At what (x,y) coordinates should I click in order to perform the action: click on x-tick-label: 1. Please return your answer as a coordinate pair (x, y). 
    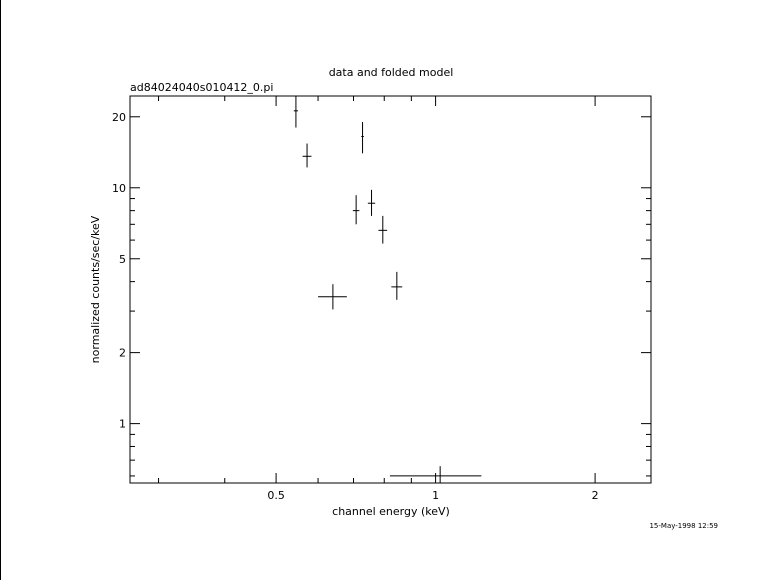
    Looking at the image, I should click on (435, 495).